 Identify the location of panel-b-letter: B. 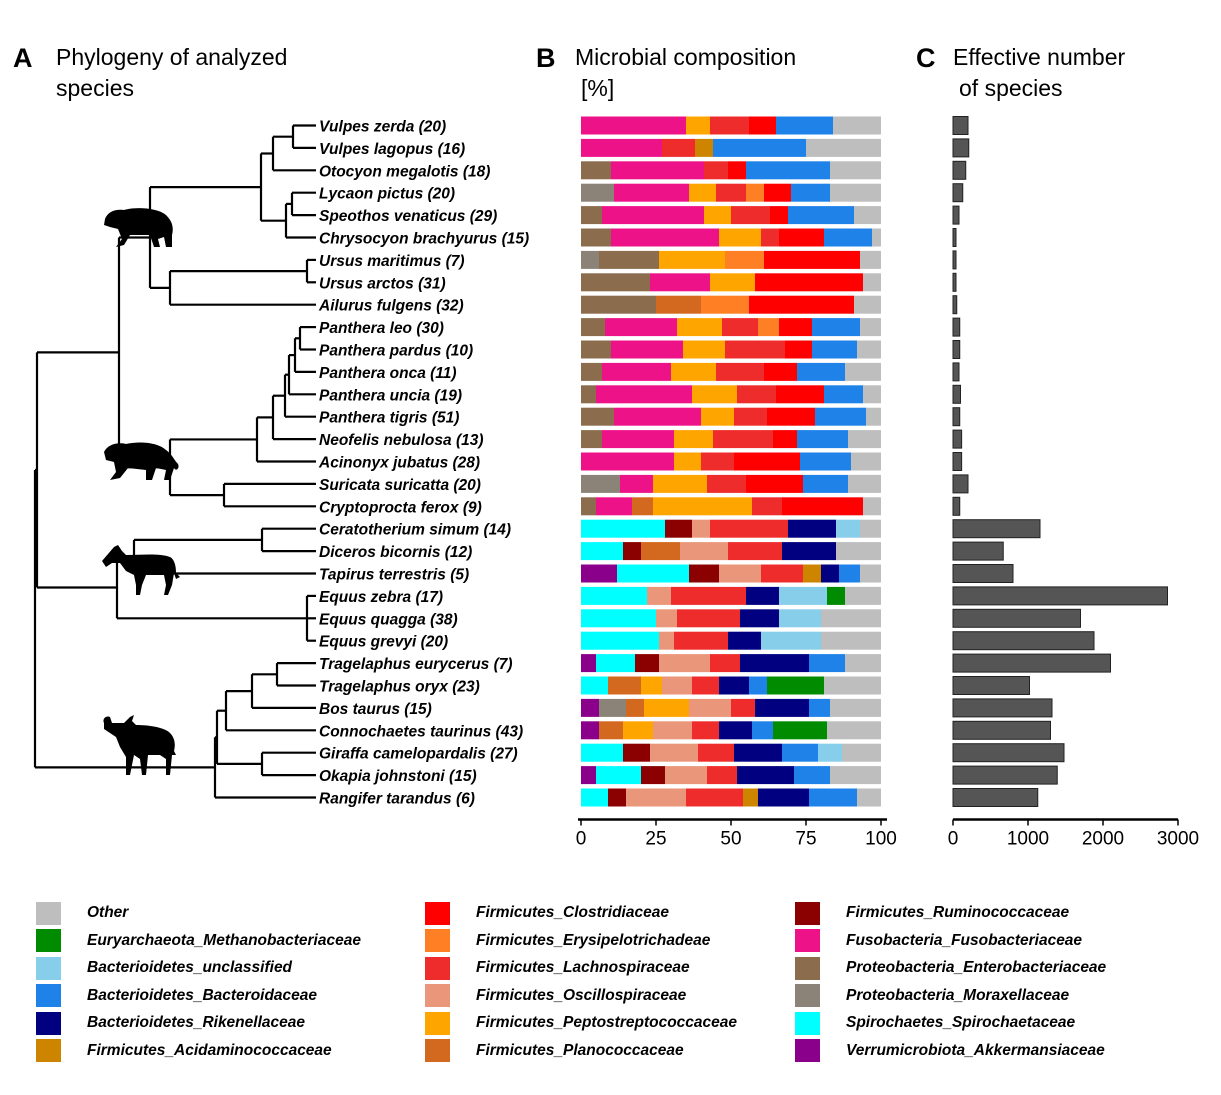
(546, 58).